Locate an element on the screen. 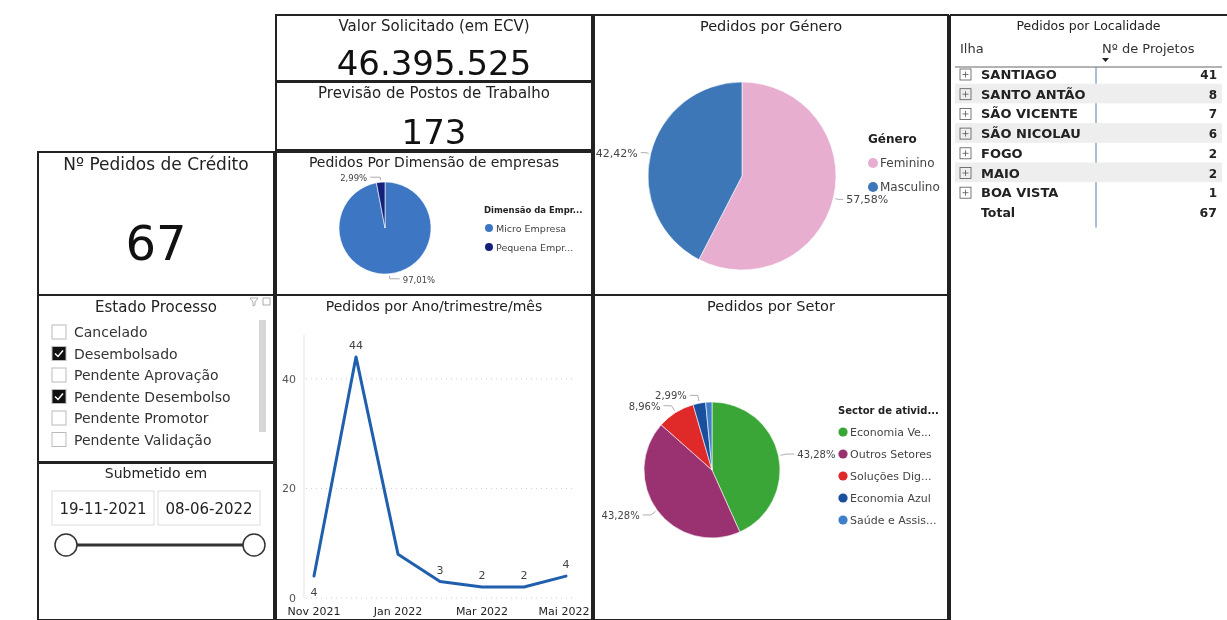 The width and height of the screenshot is (1227, 620). category-label: FOGO is located at coordinates (1002, 153).